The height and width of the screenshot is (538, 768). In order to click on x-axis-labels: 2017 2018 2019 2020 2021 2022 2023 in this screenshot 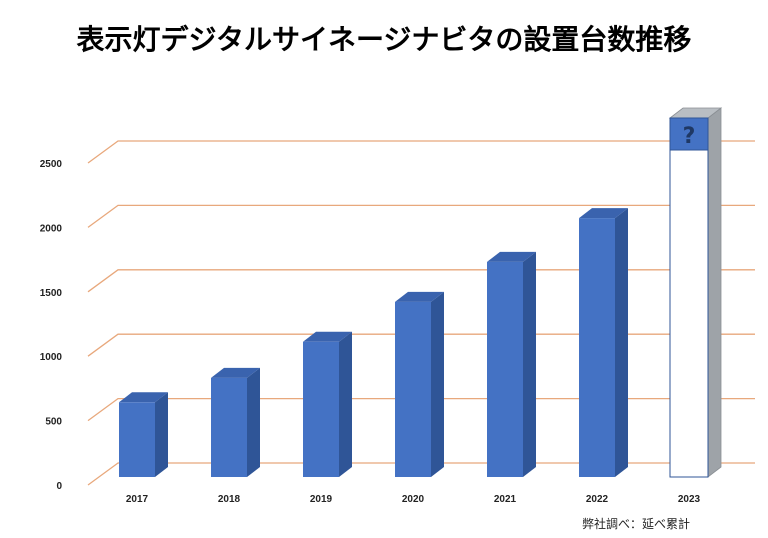, I will do `click(413, 499)`.